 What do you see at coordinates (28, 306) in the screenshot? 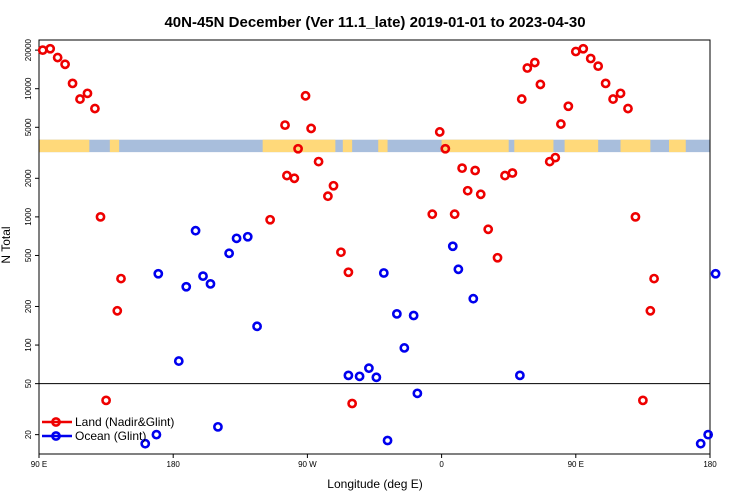
I see `y-tick-label: 200` at bounding box center [28, 306].